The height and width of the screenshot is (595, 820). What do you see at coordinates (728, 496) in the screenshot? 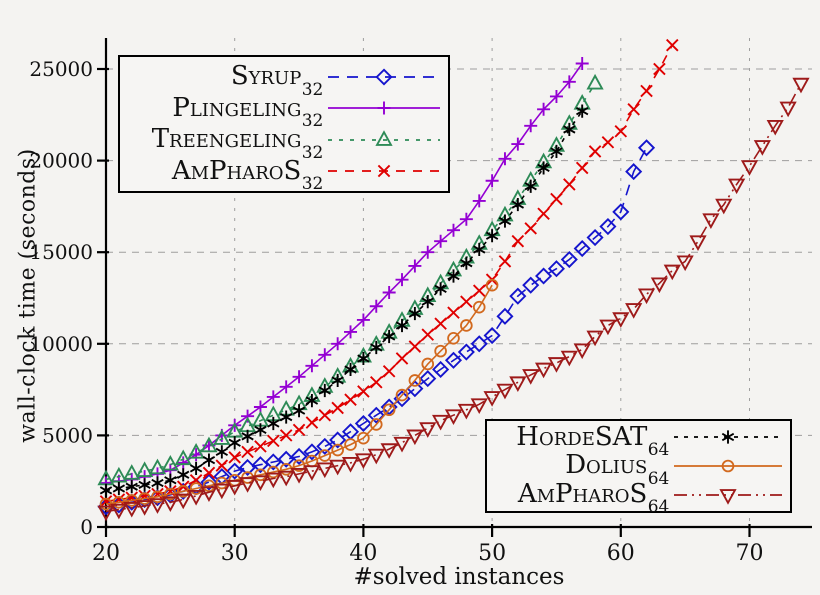
I see `legend-sample-ampharos64` at bounding box center [728, 496].